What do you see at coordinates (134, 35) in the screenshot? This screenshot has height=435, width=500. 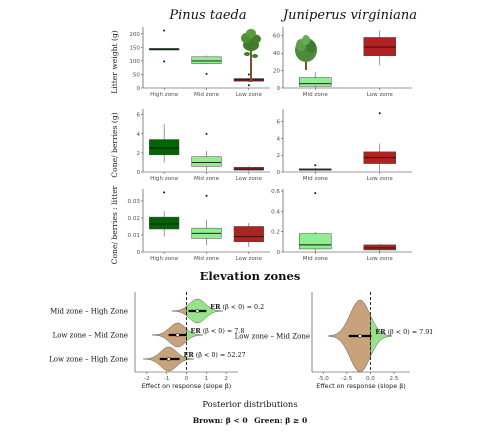 I see `y-tick-label: 200` at bounding box center [134, 35].